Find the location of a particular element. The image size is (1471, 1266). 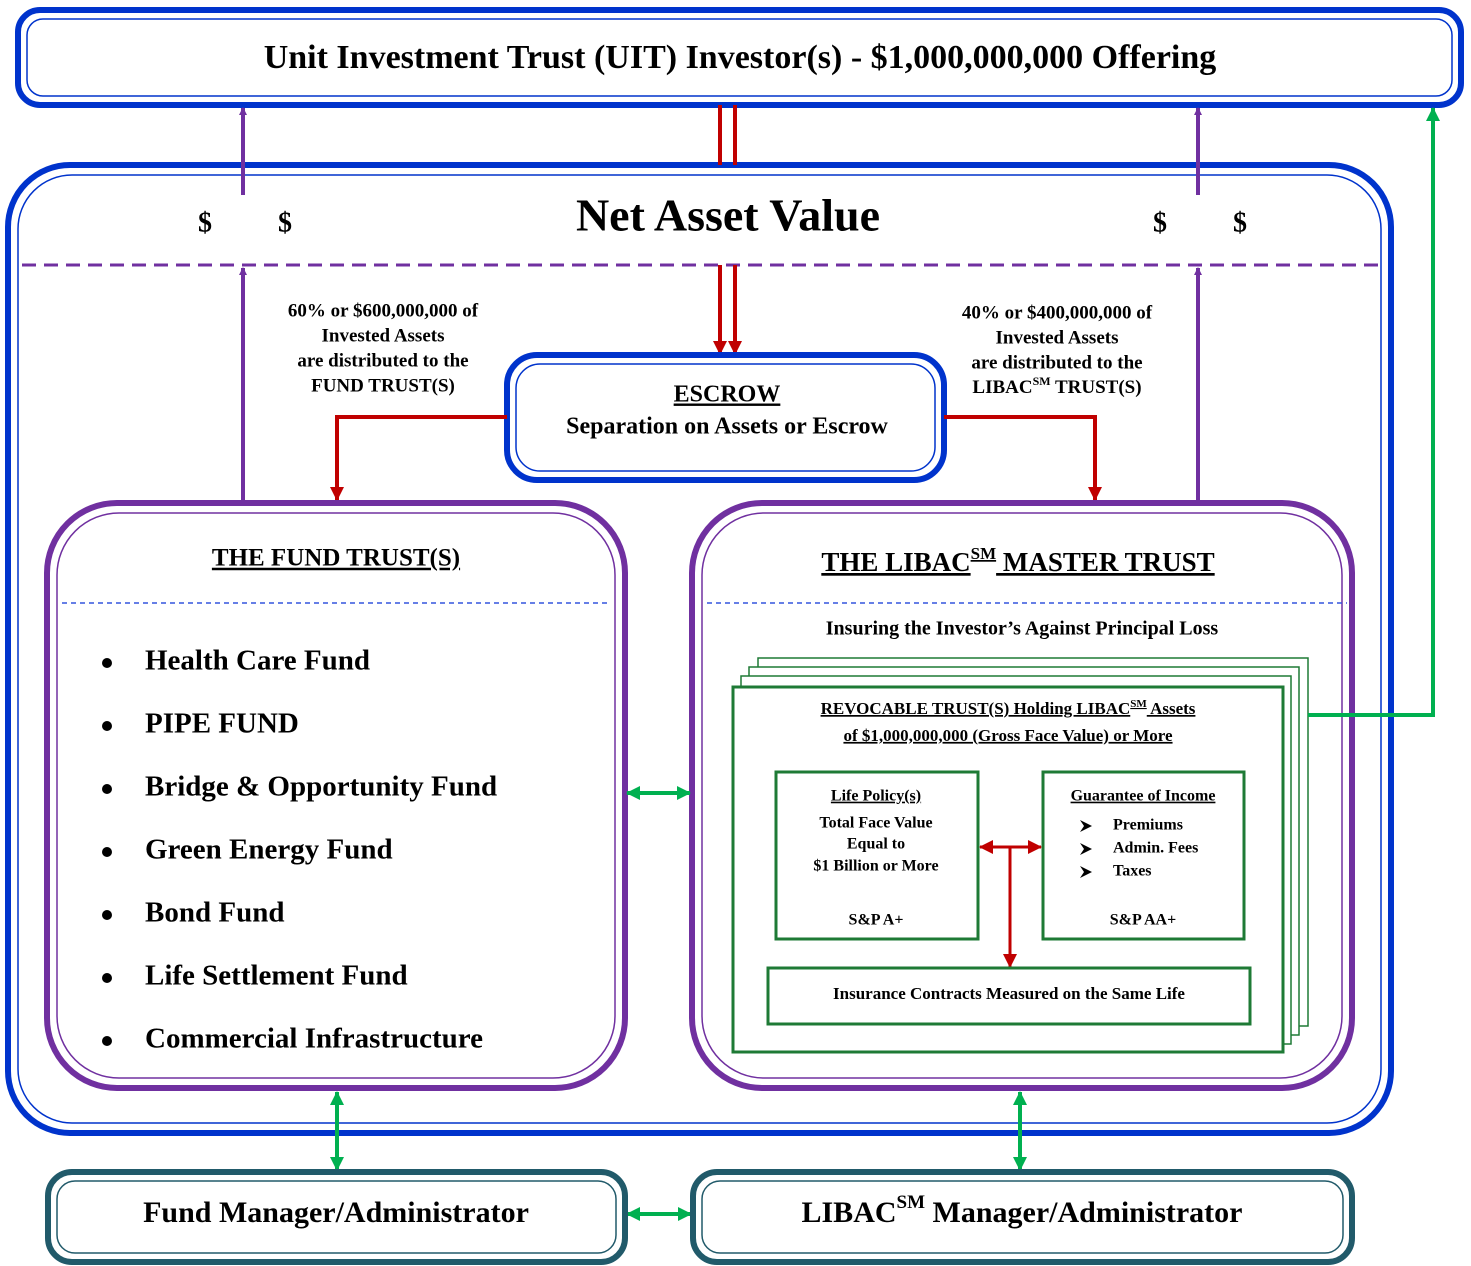

guarantee-item: Admin. Fees is located at coordinates (1155, 848).